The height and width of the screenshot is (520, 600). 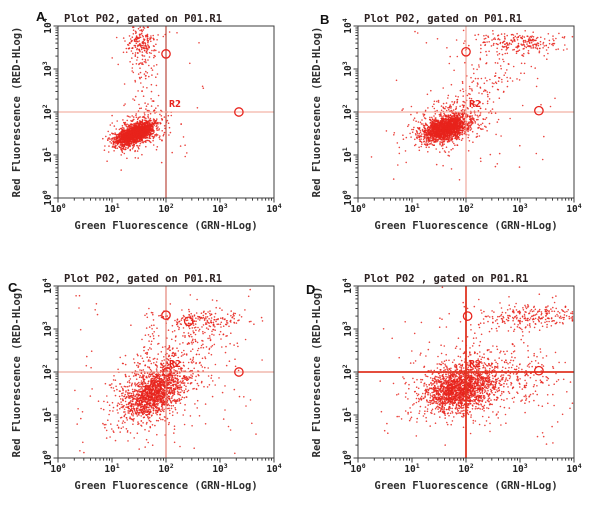 I want to click on svg-text: 10⁰, so click(x=47, y=197).